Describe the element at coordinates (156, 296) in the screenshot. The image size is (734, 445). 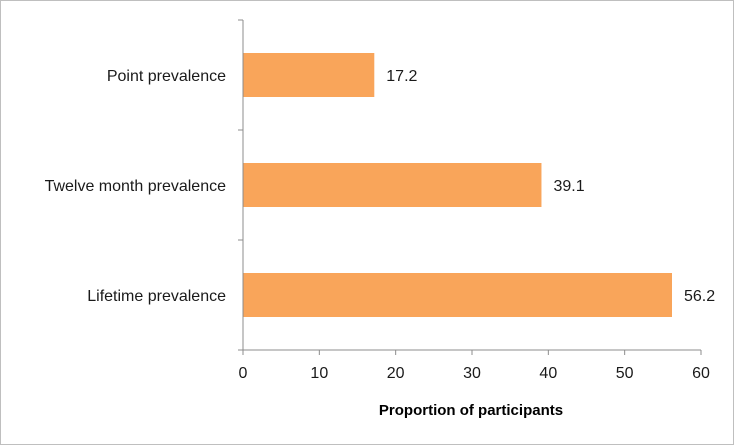
I see `category-label-2: Lifetime prevalence` at that location.